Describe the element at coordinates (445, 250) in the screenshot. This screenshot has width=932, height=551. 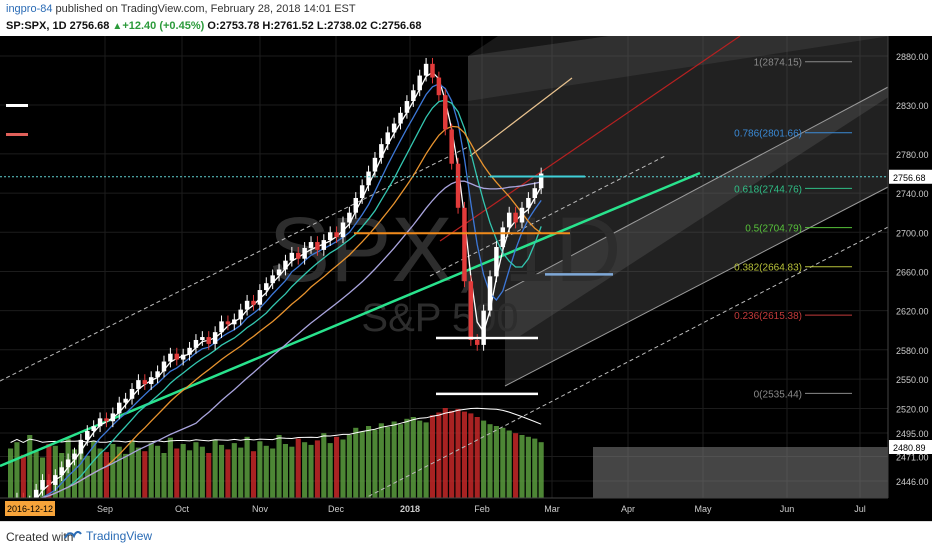
I see `watermark-symbol: SPX, 1D` at that location.